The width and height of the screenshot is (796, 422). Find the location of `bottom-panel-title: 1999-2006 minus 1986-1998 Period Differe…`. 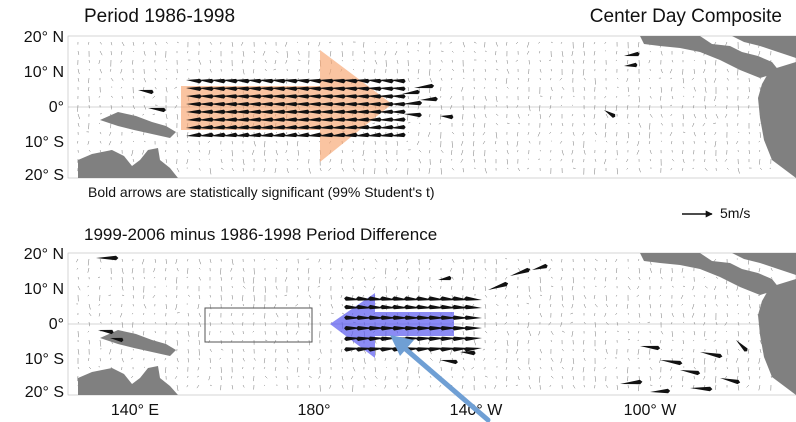

bottom-panel-title: 1999-2006 minus 1986-1998 Period Differe… is located at coordinates (261, 234).